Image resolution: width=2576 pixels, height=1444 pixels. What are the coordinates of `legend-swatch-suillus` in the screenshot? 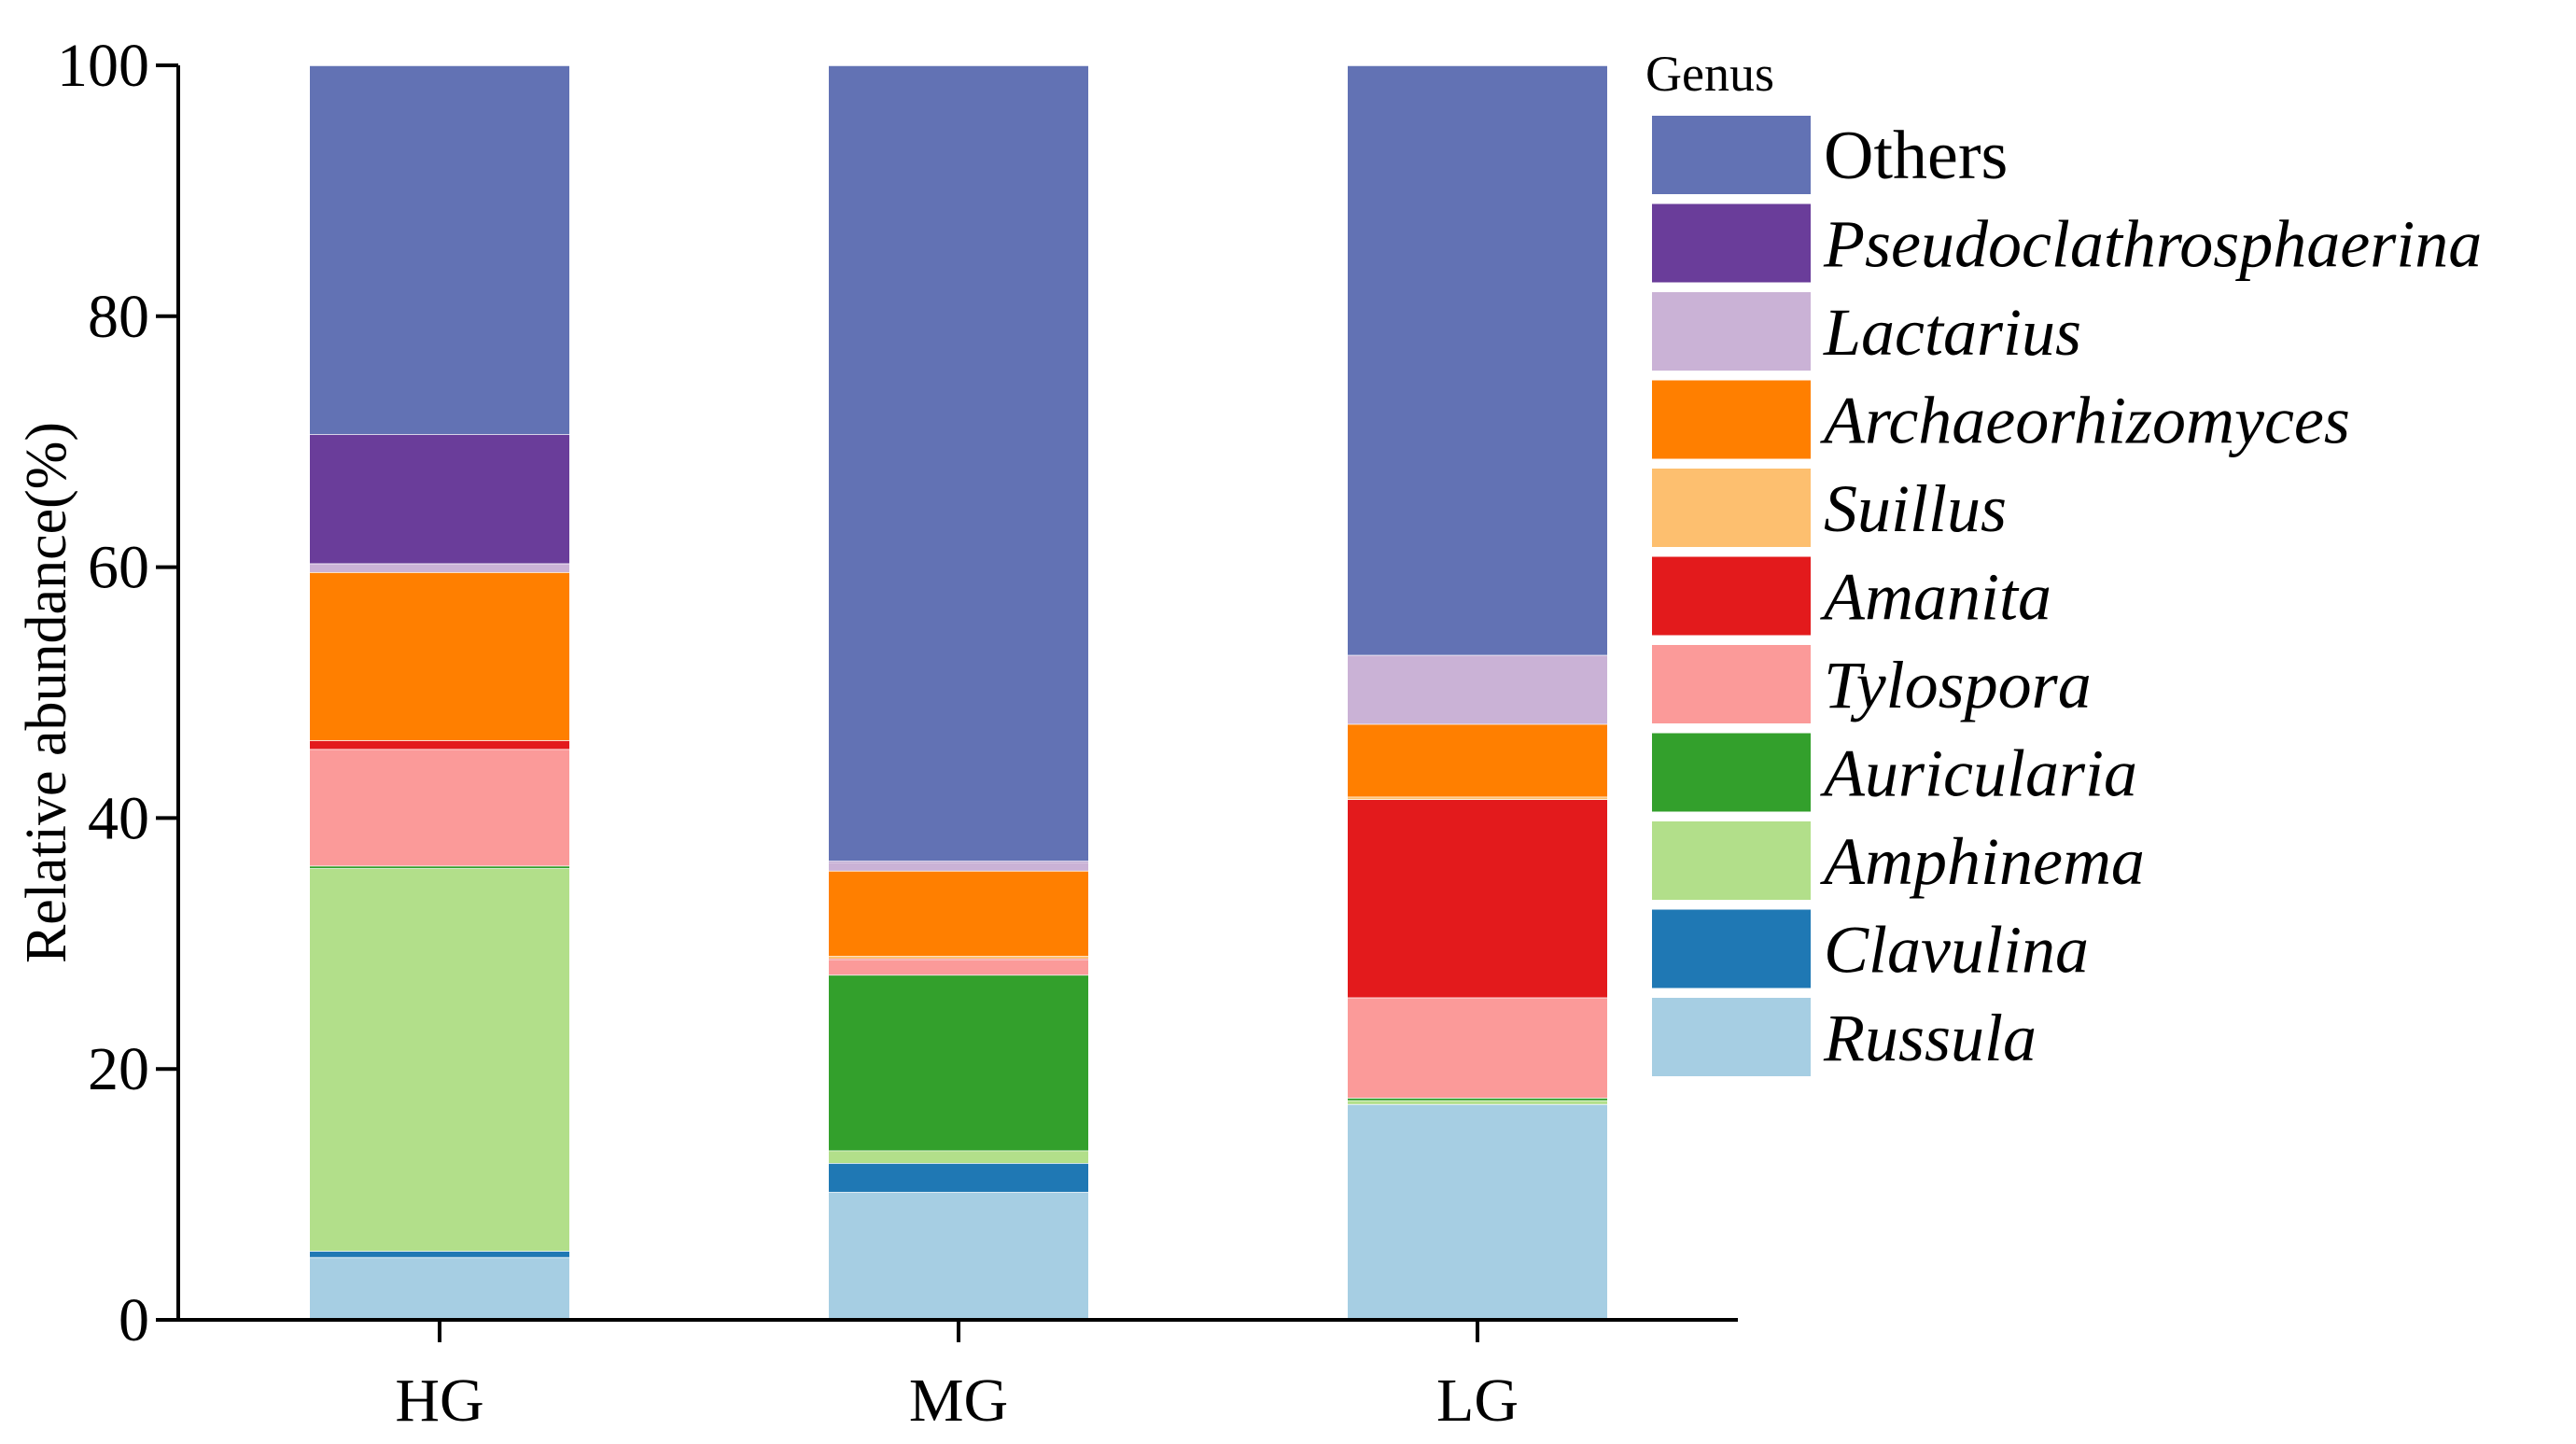 It's located at (1731, 508).